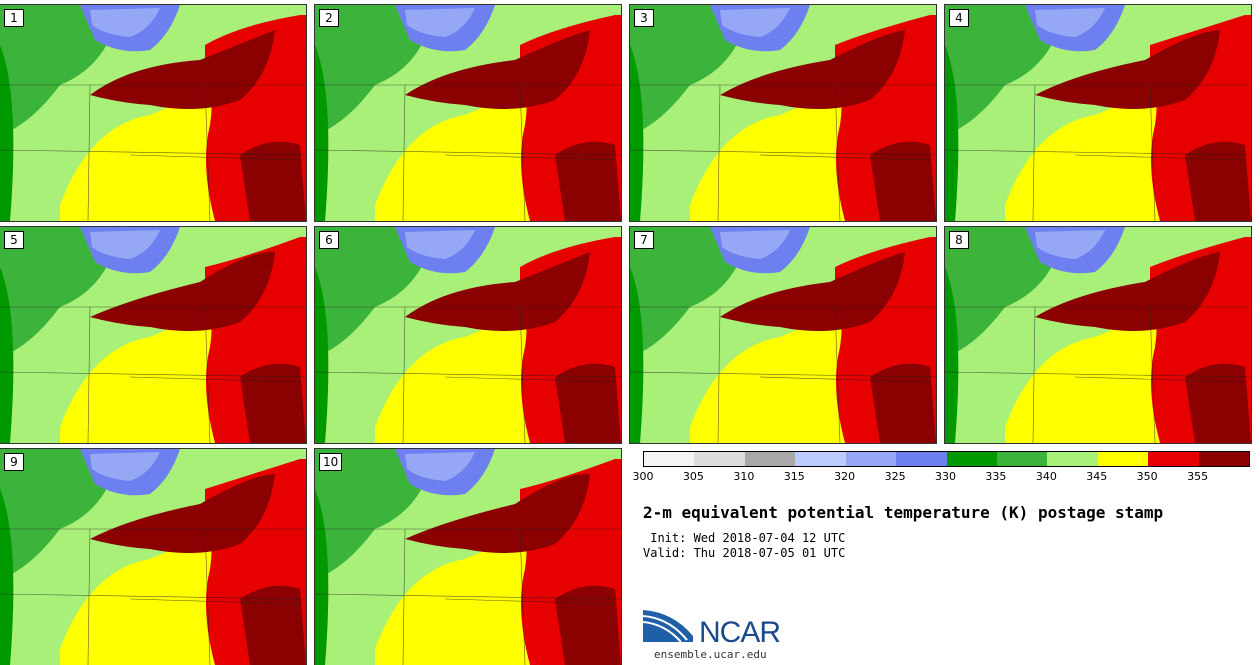 This screenshot has height=665, width=1260. What do you see at coordinates (740, 632) in the screenshot?
I see `logo-text: NCAR` at bounding box center [740, 632].